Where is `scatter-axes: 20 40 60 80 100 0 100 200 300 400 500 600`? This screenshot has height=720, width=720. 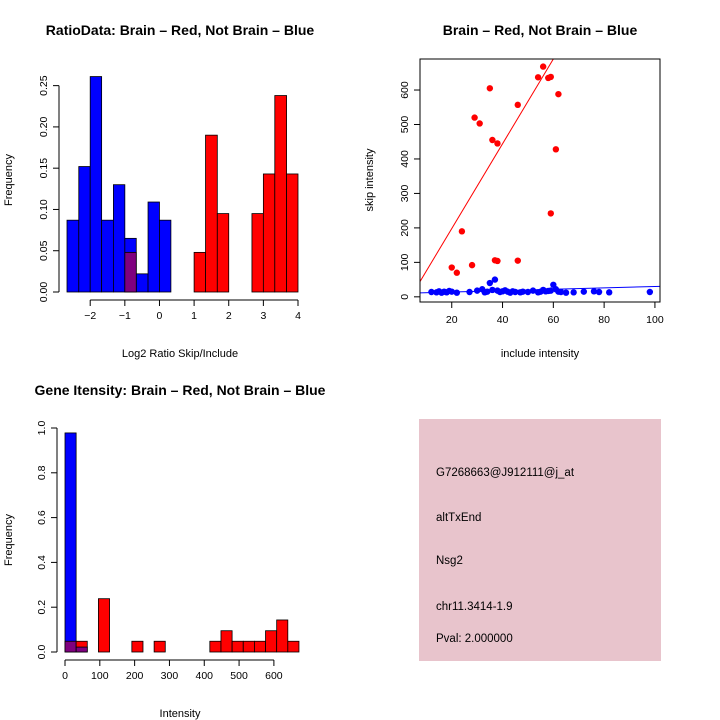 scatter-axes: 20 40 60 80 100 0 100 200 300 400 500 600 is located at coordinates (531, 203).